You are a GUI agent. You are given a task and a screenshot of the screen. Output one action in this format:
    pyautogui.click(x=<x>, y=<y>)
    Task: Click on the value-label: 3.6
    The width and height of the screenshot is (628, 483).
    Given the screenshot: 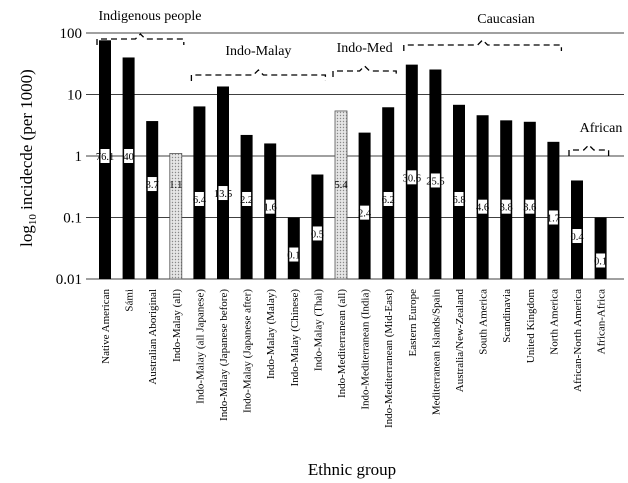 What is the action you would take?
    pyautogui.click(x=529, y=208)
    